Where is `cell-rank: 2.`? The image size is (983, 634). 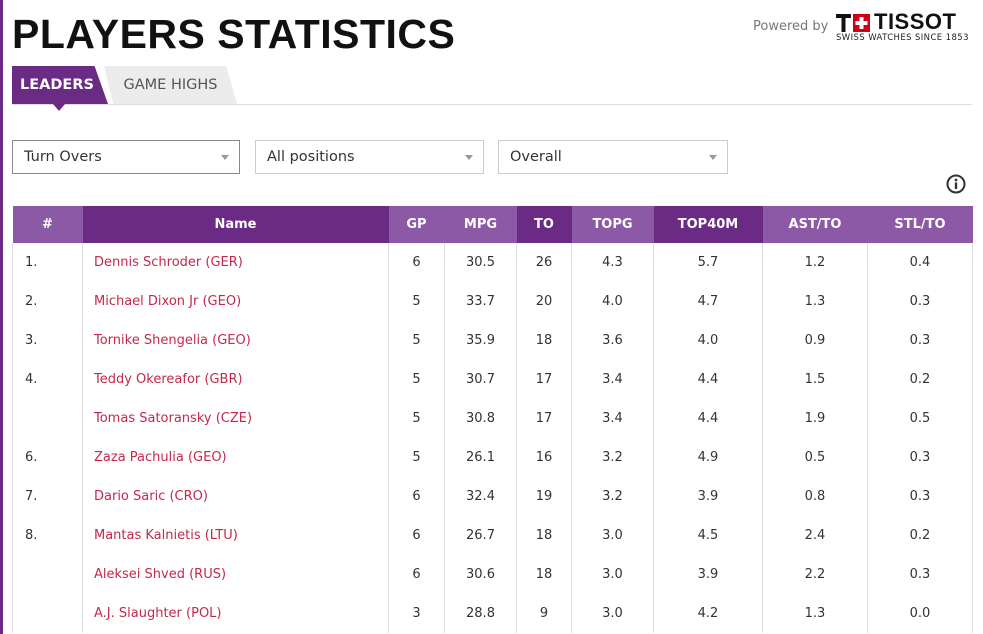 cell-rank: 2. is located at coordinates (47, 301).